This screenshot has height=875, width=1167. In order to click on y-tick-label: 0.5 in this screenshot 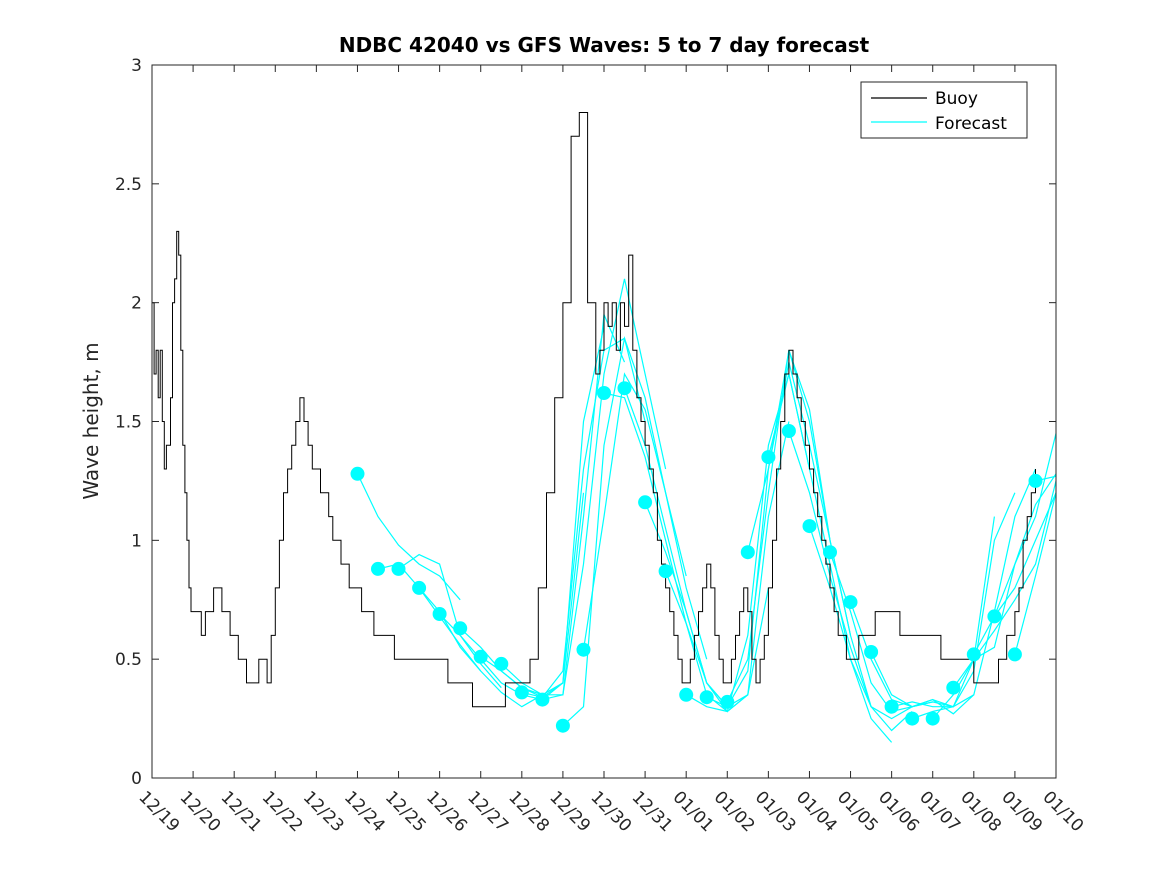, I will do `click(128, 660)`.